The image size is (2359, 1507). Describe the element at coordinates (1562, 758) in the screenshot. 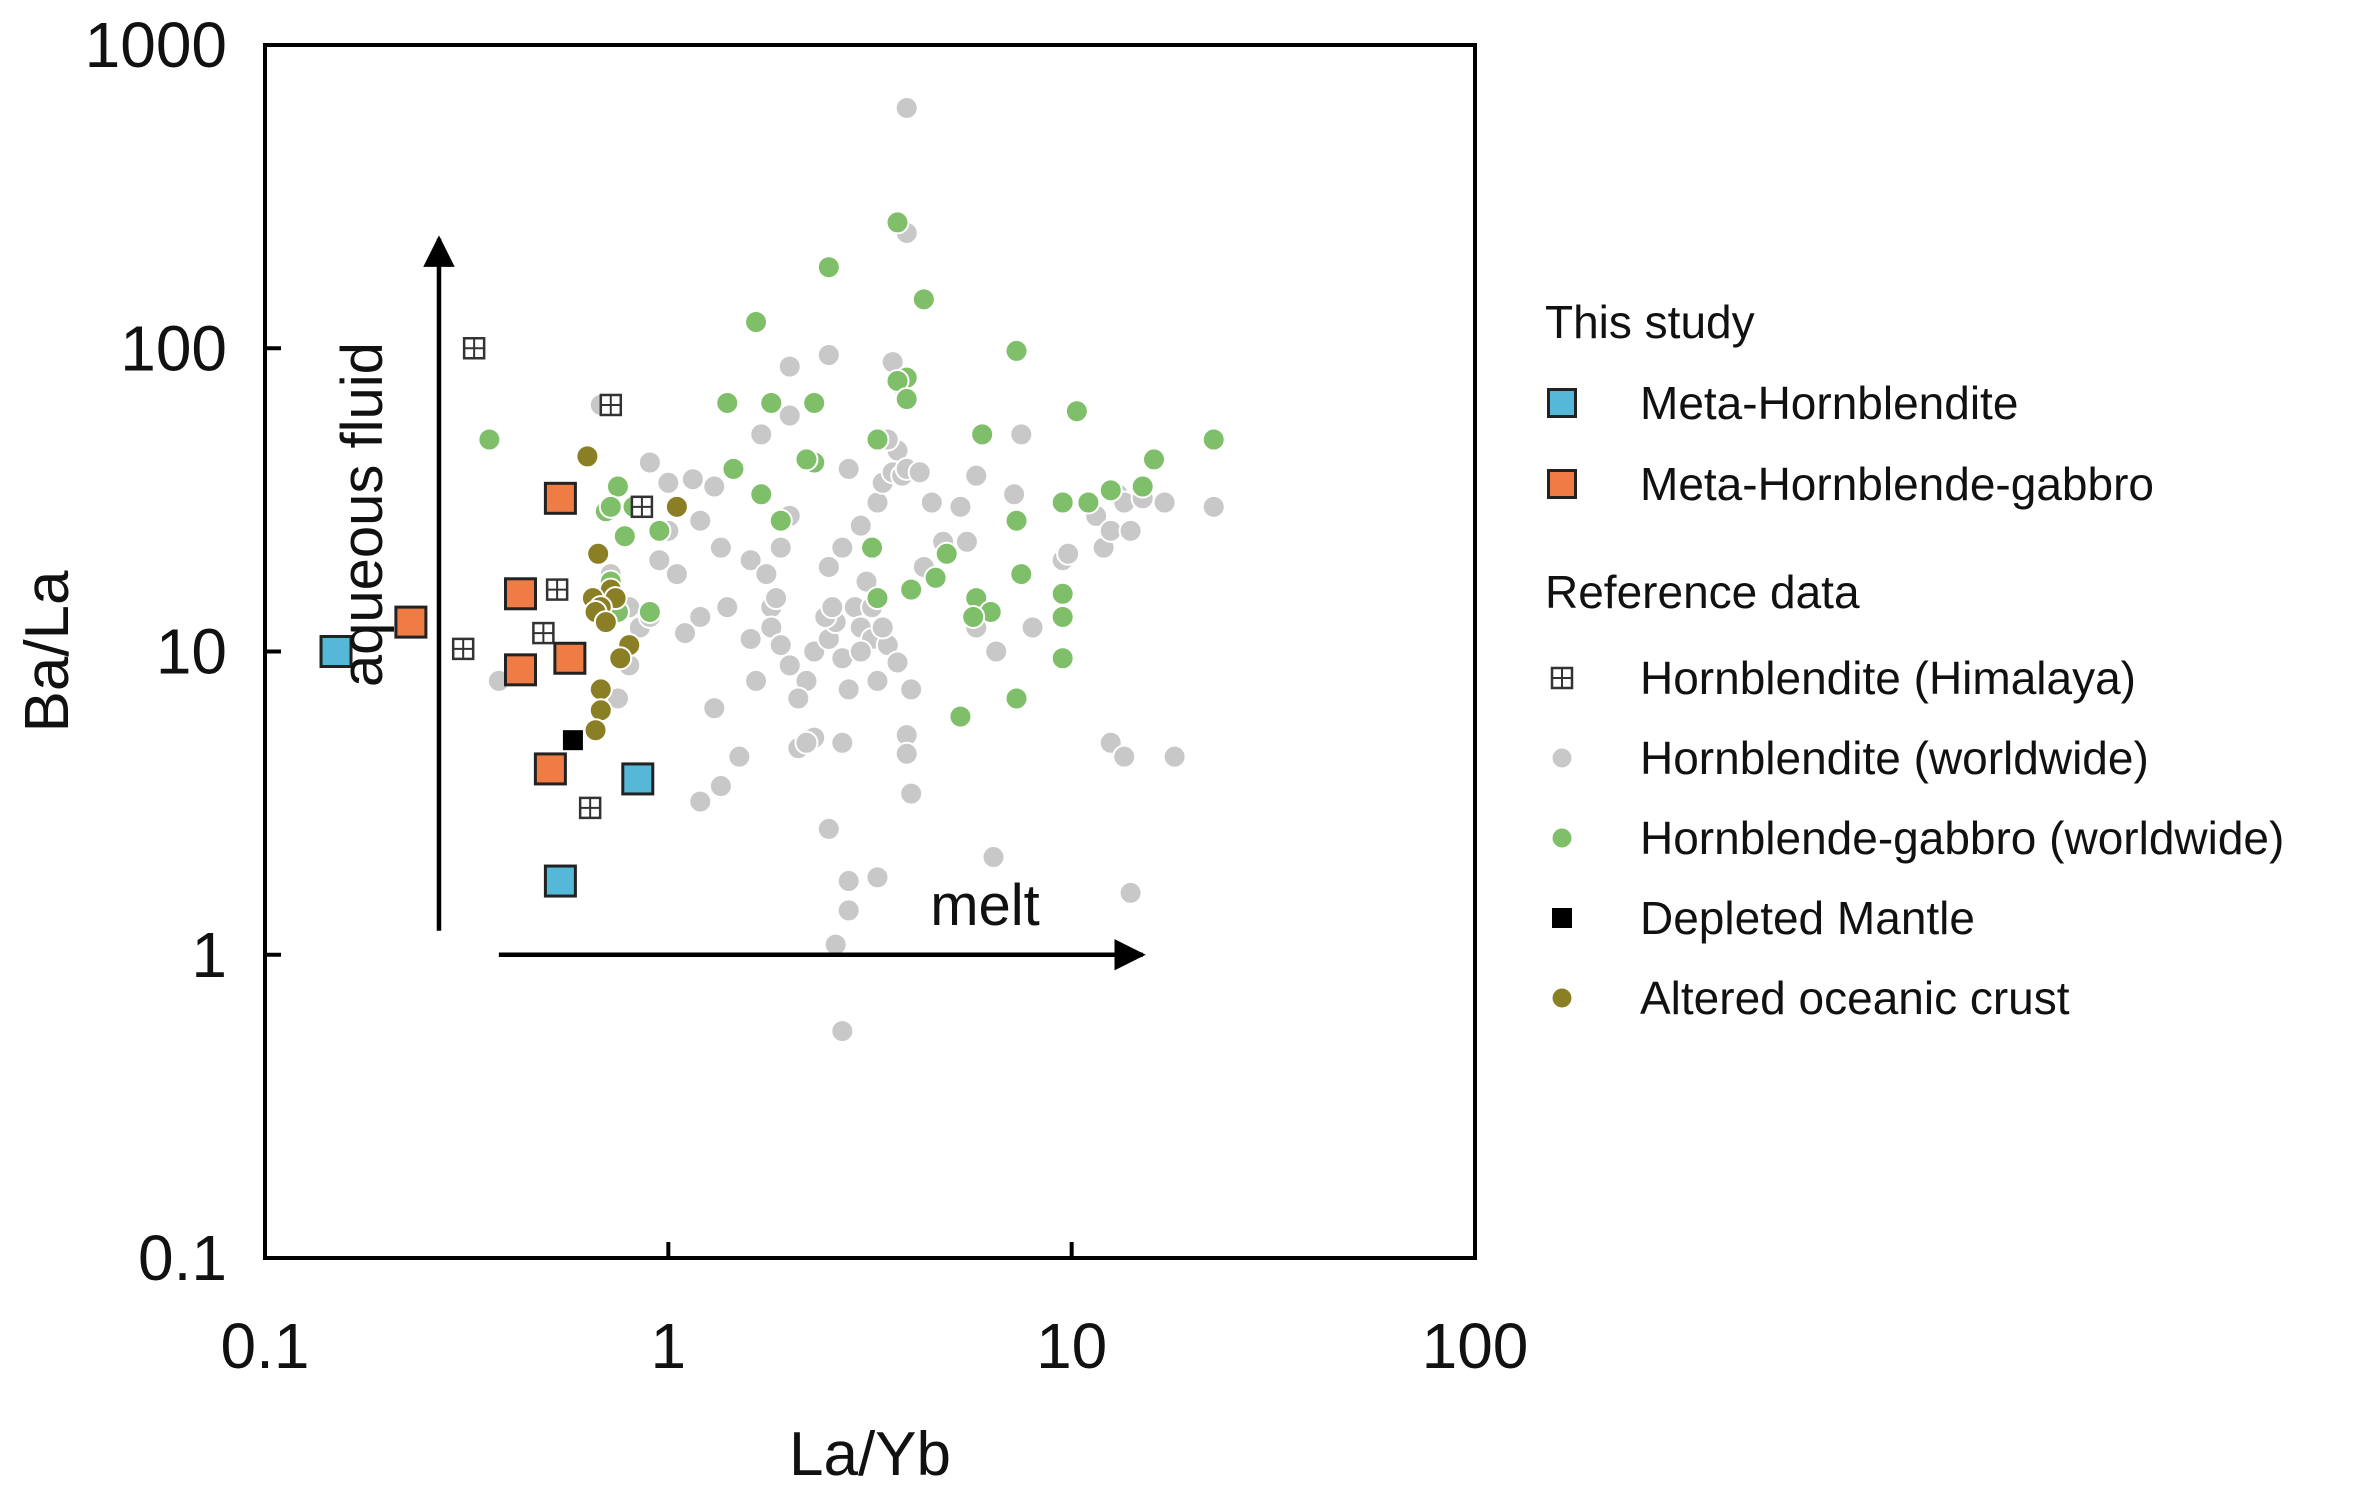

I see `legend-symbol-hornblendite_worldwide` at that location.